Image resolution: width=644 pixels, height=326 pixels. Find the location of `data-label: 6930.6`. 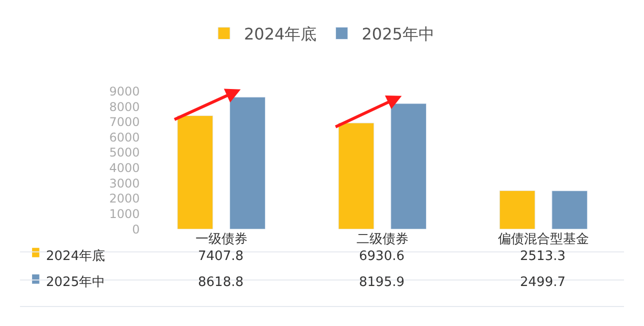

data-label: 6930.6 is located at coordinates (381, 256).